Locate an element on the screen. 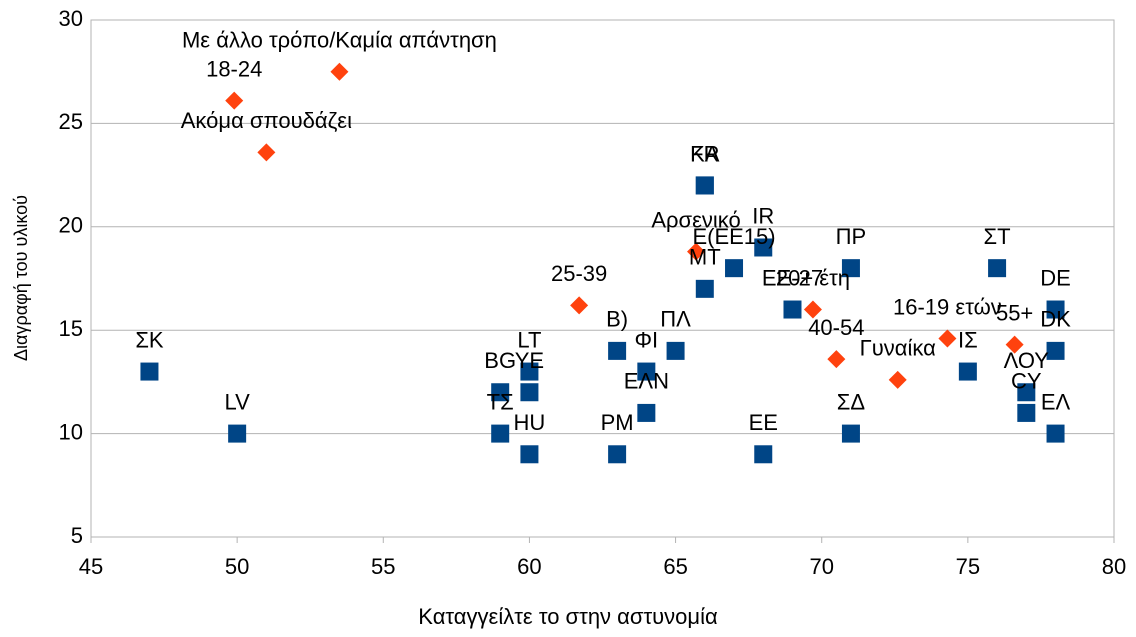 Image resolution: width=1136 pixels, height=637 pixels. point-label: Β) is located at coordinates (617, 319).